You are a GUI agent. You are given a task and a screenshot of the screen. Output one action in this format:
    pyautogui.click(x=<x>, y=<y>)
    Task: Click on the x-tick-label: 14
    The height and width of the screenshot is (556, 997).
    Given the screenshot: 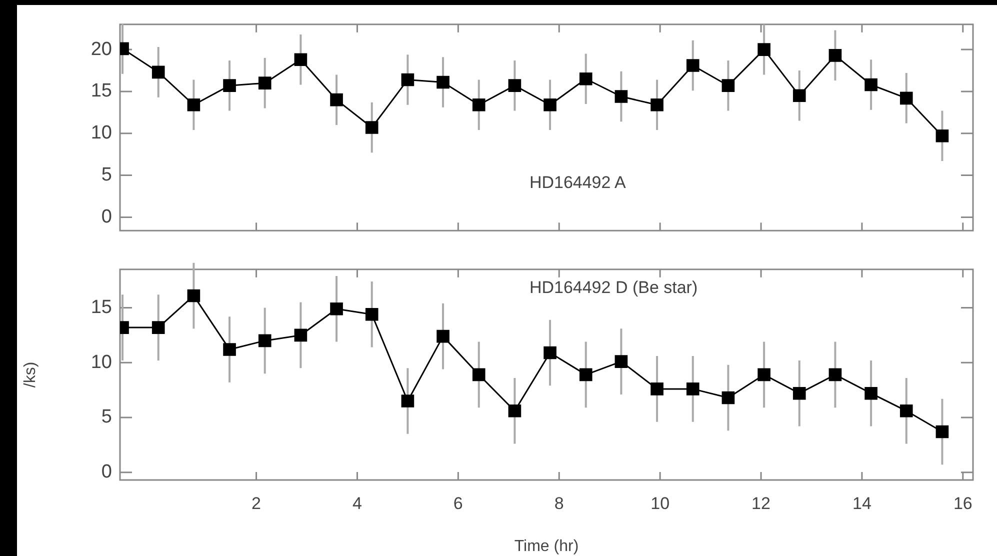 What is the action you would take?
    pyautogui.click(x=862, y=503)
    